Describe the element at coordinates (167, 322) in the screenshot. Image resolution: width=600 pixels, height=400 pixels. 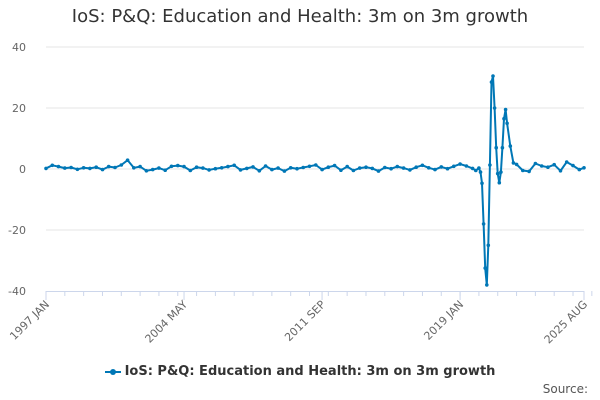
I see `x-tick-label: 2004 MAY` at that location.